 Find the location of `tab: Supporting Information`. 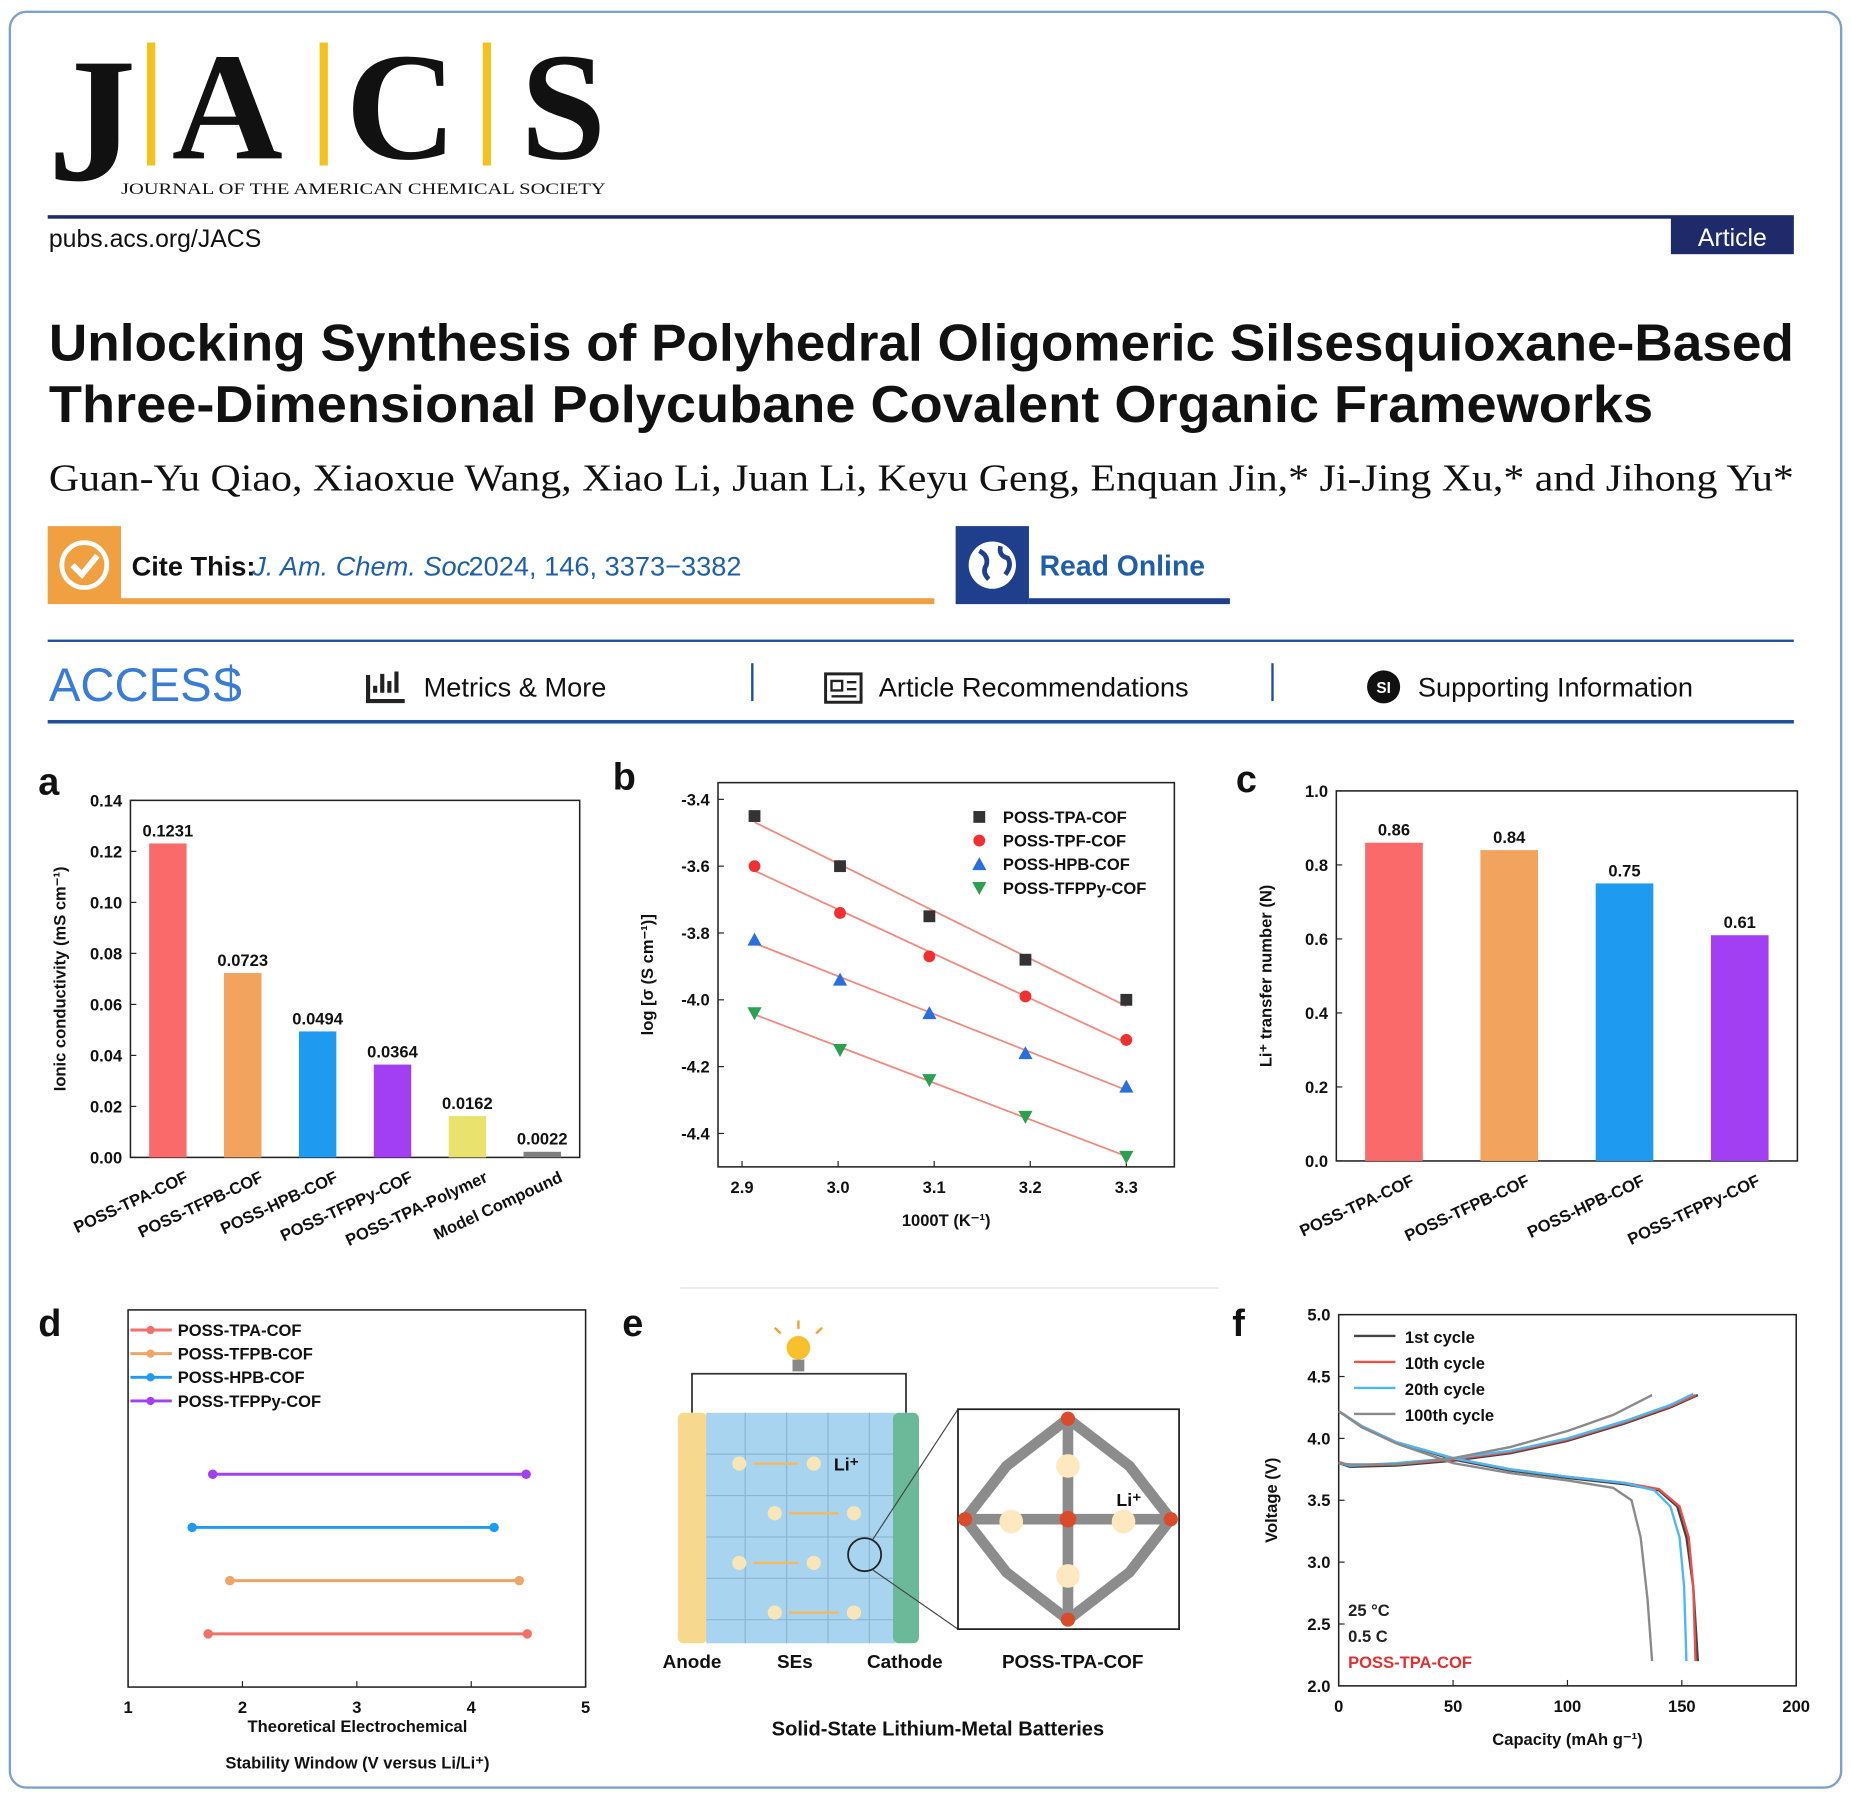

tab: Supporting Information is located at coordinates (1555, 686).